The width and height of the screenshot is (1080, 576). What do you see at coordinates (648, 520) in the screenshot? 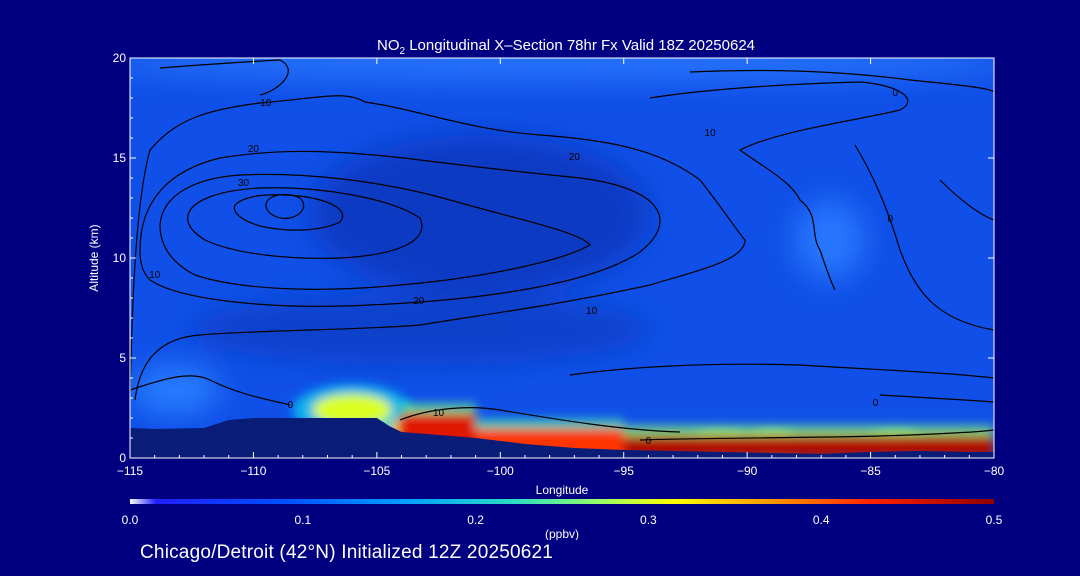
I see `colorbar-tick-label: 0.3` at bounding box center [648, 520].